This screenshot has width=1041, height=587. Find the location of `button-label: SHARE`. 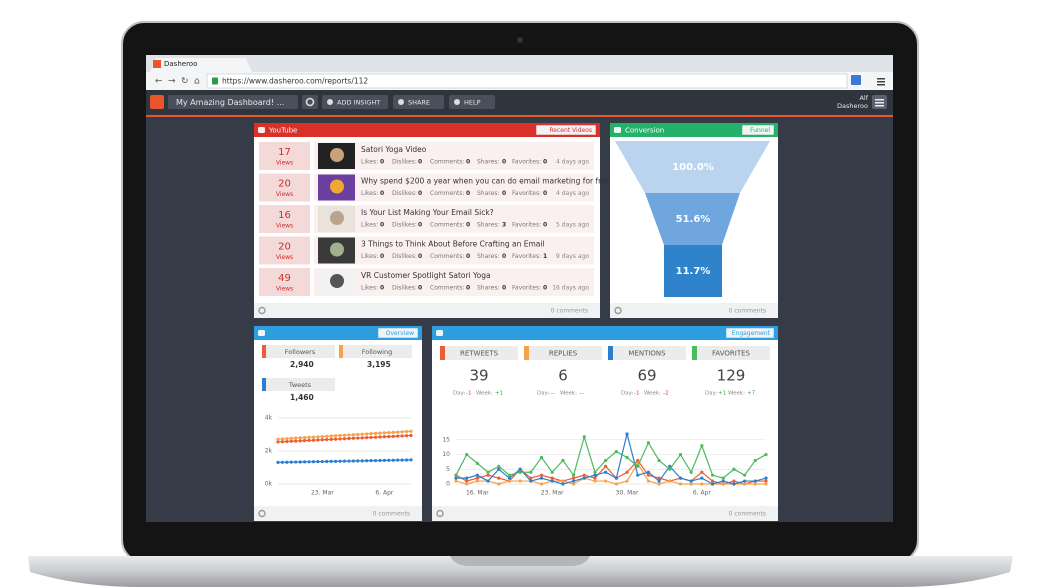

button-label: SHARE is located at coordinates (419, 103).